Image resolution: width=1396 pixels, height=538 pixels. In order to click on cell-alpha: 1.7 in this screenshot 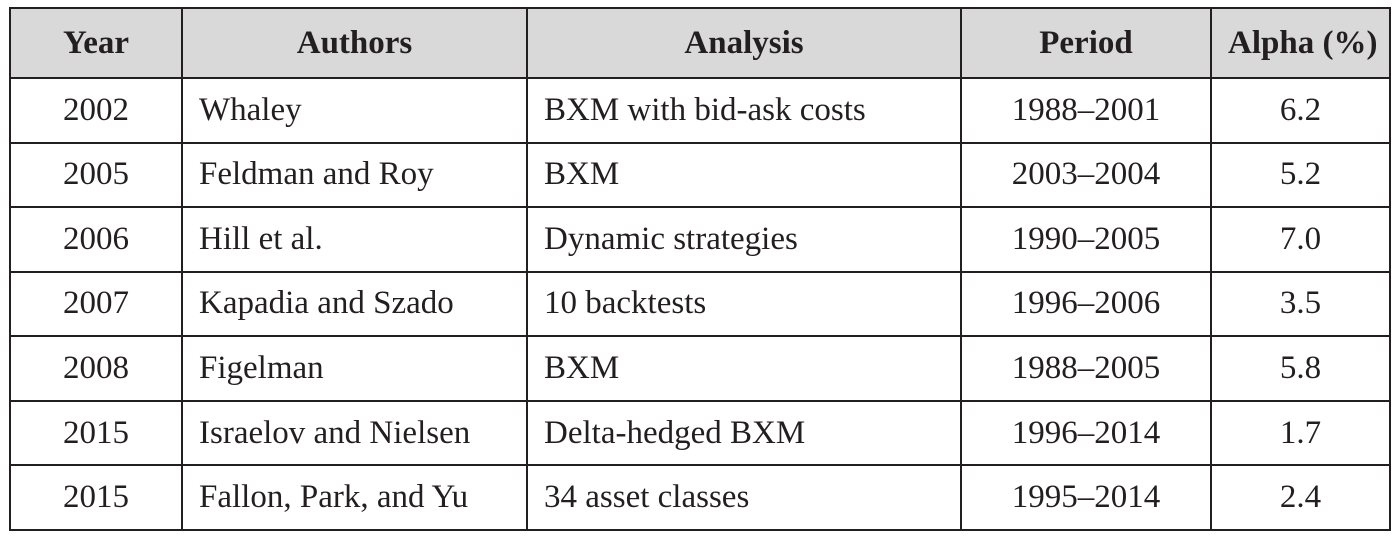, I will do `click(1300, 433)`.